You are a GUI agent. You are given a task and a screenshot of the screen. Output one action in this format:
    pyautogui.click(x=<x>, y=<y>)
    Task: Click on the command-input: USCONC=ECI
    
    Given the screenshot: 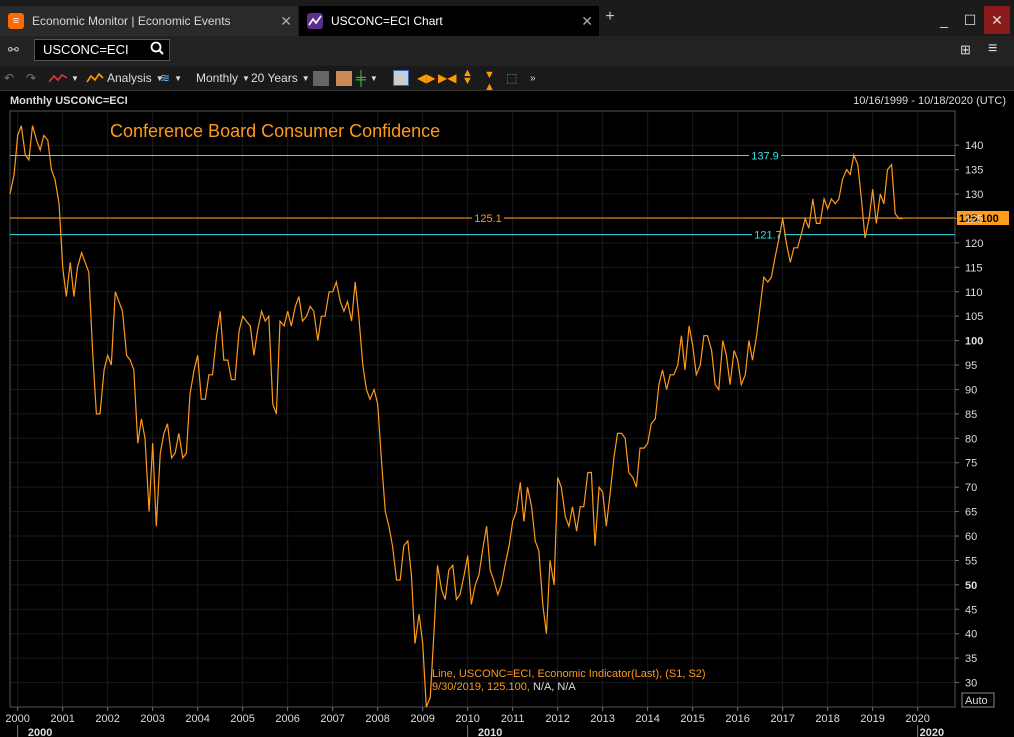 What is the action you would take?
    pyautogui.click(x=102, y=50)
    